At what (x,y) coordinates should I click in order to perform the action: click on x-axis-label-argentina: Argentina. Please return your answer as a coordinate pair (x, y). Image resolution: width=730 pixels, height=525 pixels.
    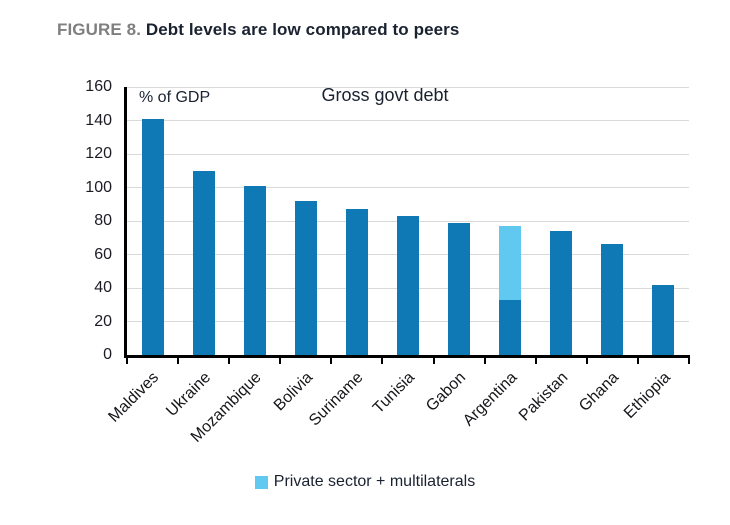
    Looking at the image, I should click on (490, 399).